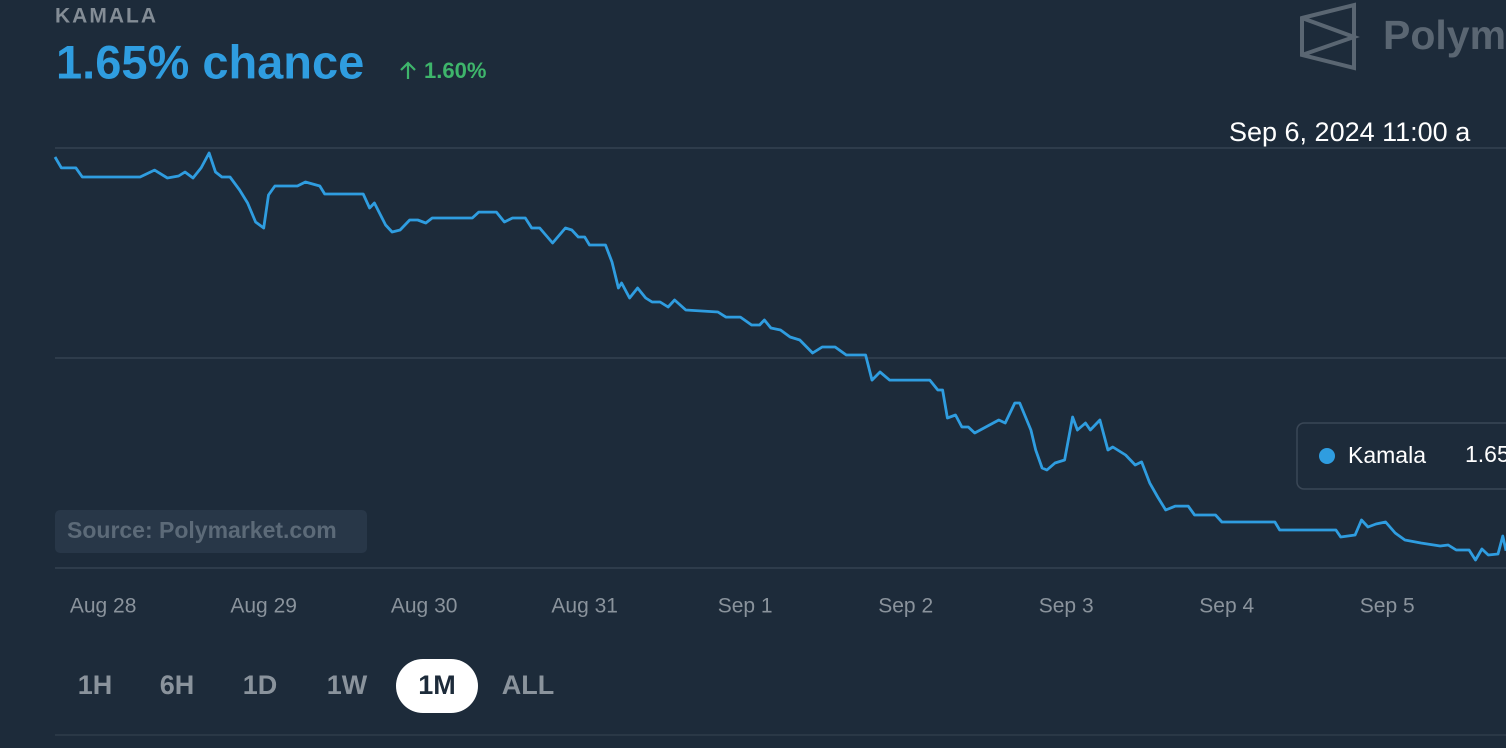  Describe the element at coordinates (106, 16) in the screenshot. I see `market-name: KAMALA` at that location.